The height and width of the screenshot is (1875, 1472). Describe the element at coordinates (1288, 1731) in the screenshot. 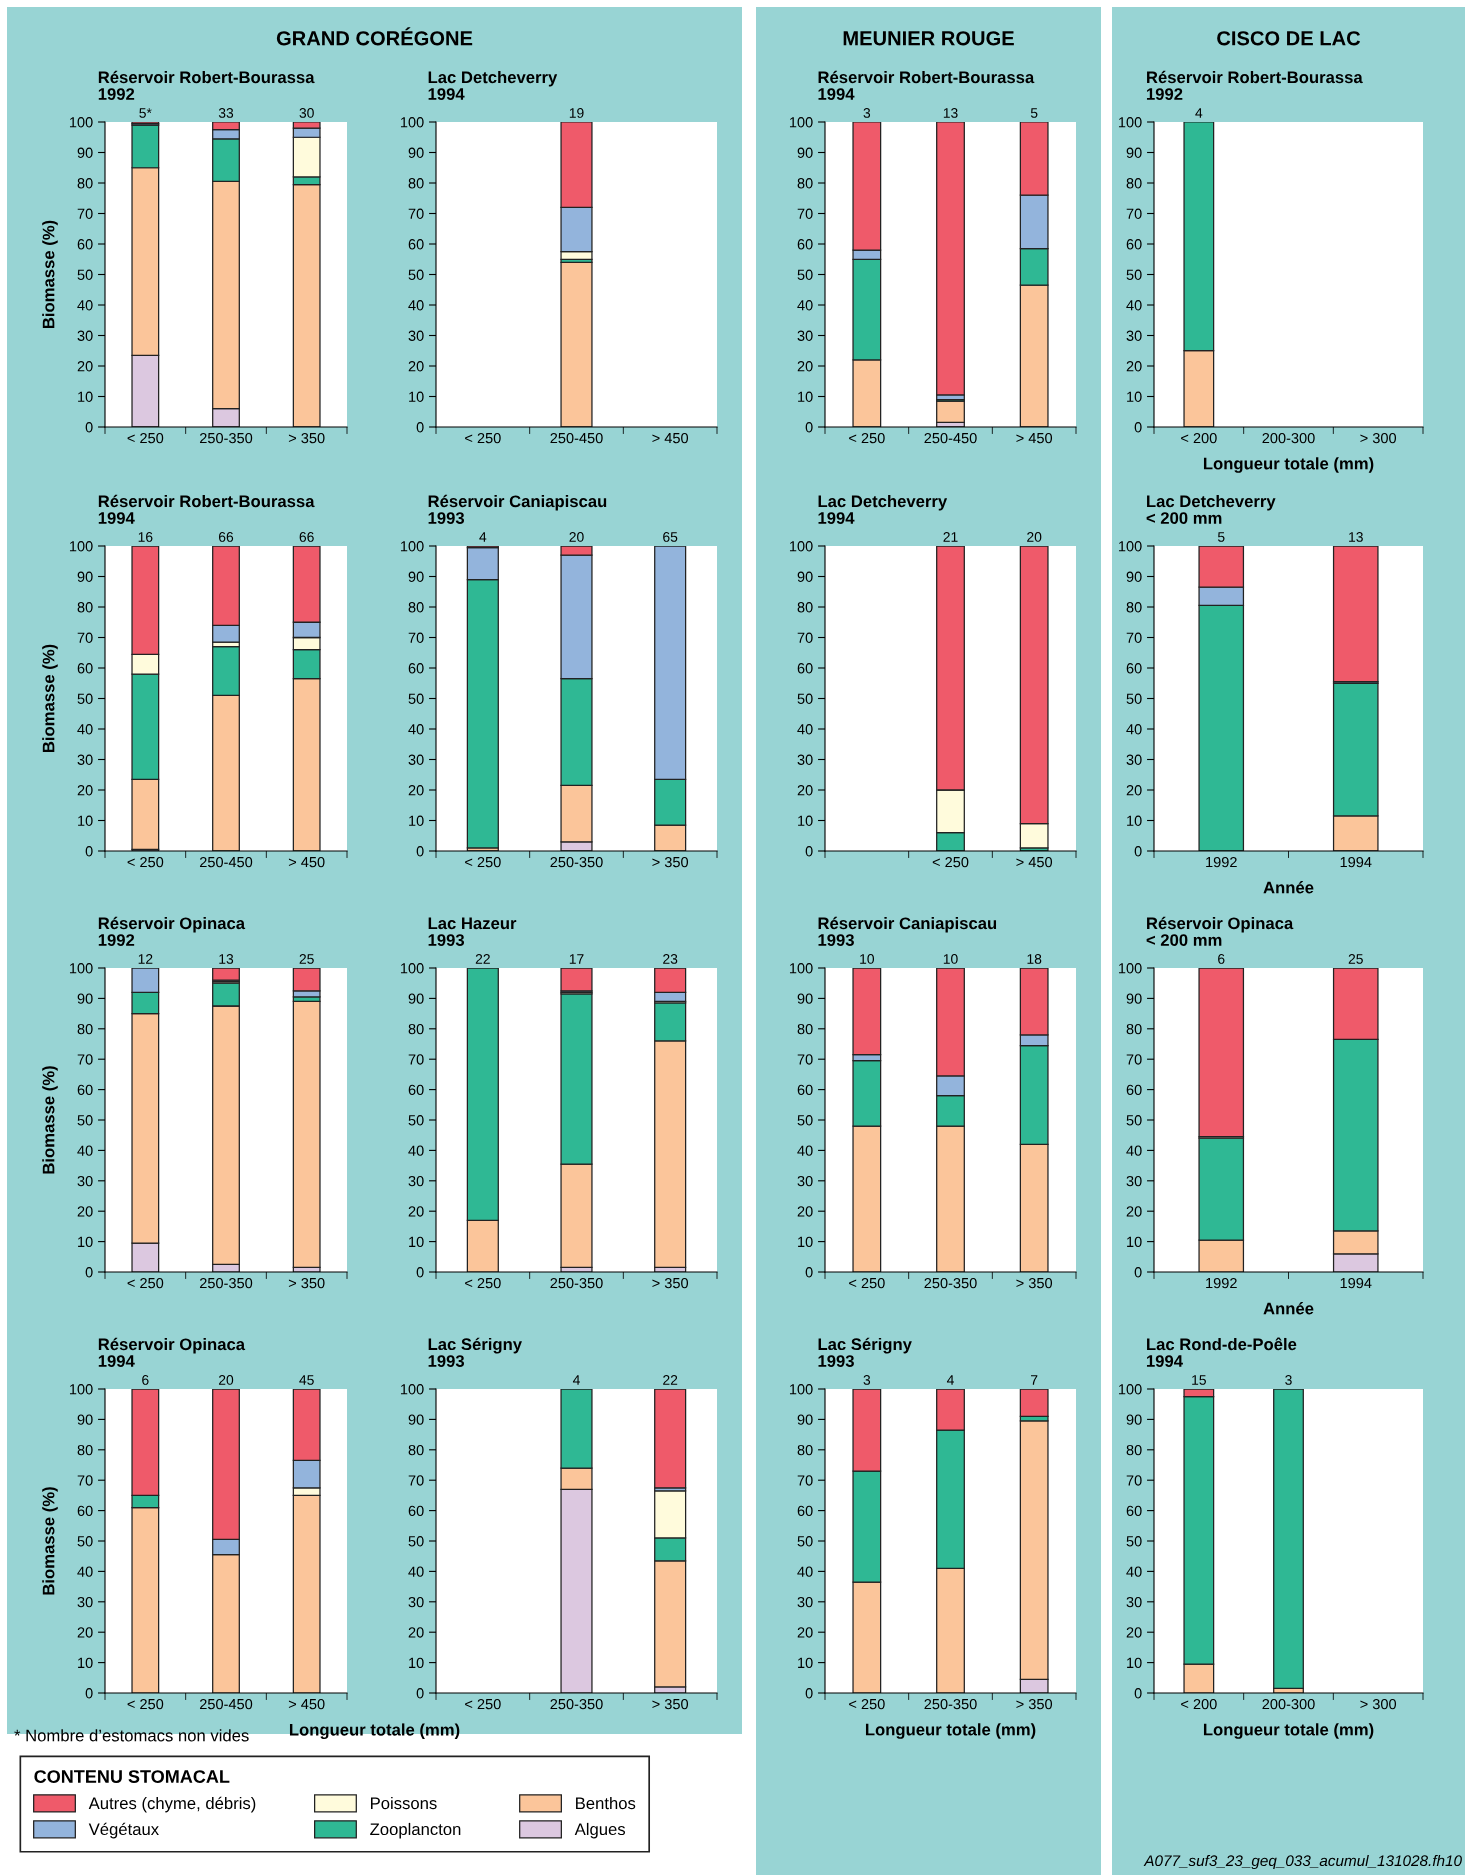

I see `x-axis-title: Longueur totale (mm)` at that location.